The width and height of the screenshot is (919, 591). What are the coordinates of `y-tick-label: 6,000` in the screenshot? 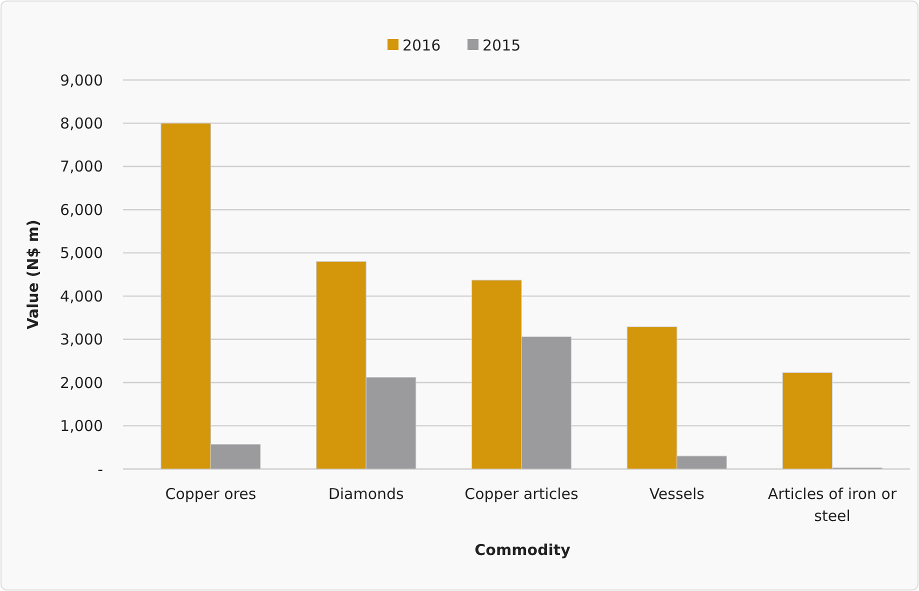 It's located at (81, 209).